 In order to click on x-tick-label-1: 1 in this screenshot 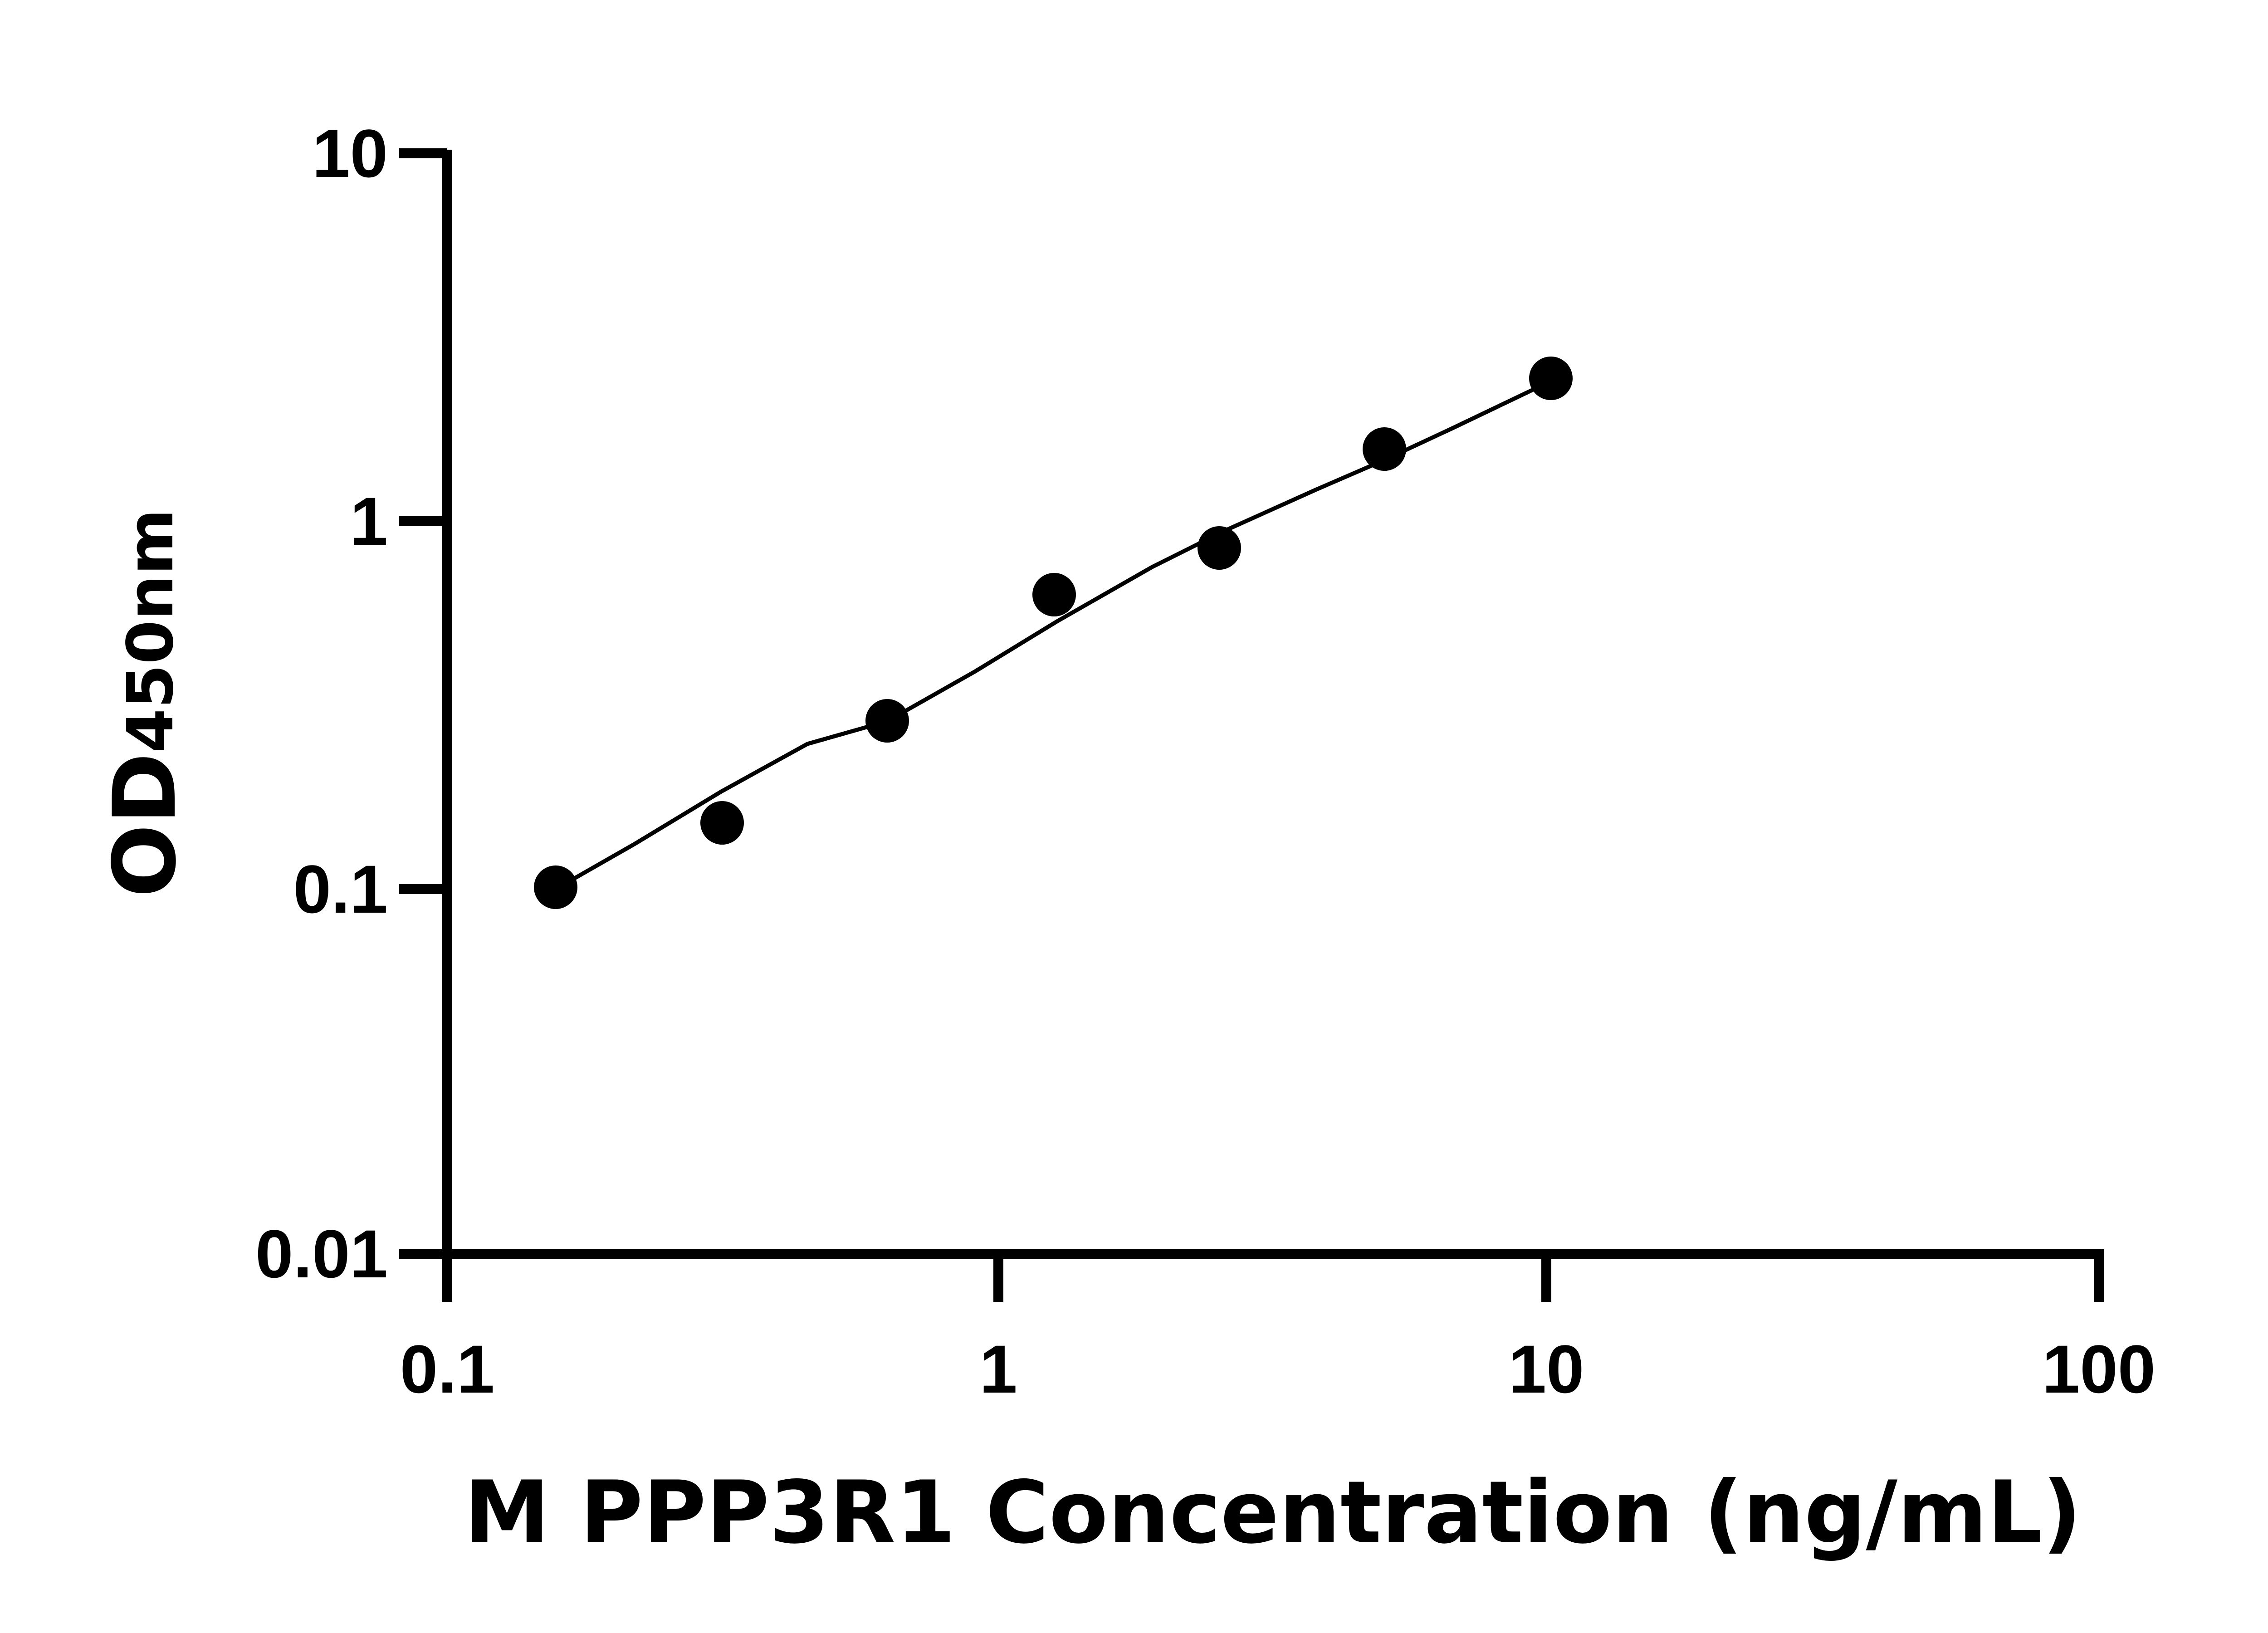, I will do `click(998, 1369)`.